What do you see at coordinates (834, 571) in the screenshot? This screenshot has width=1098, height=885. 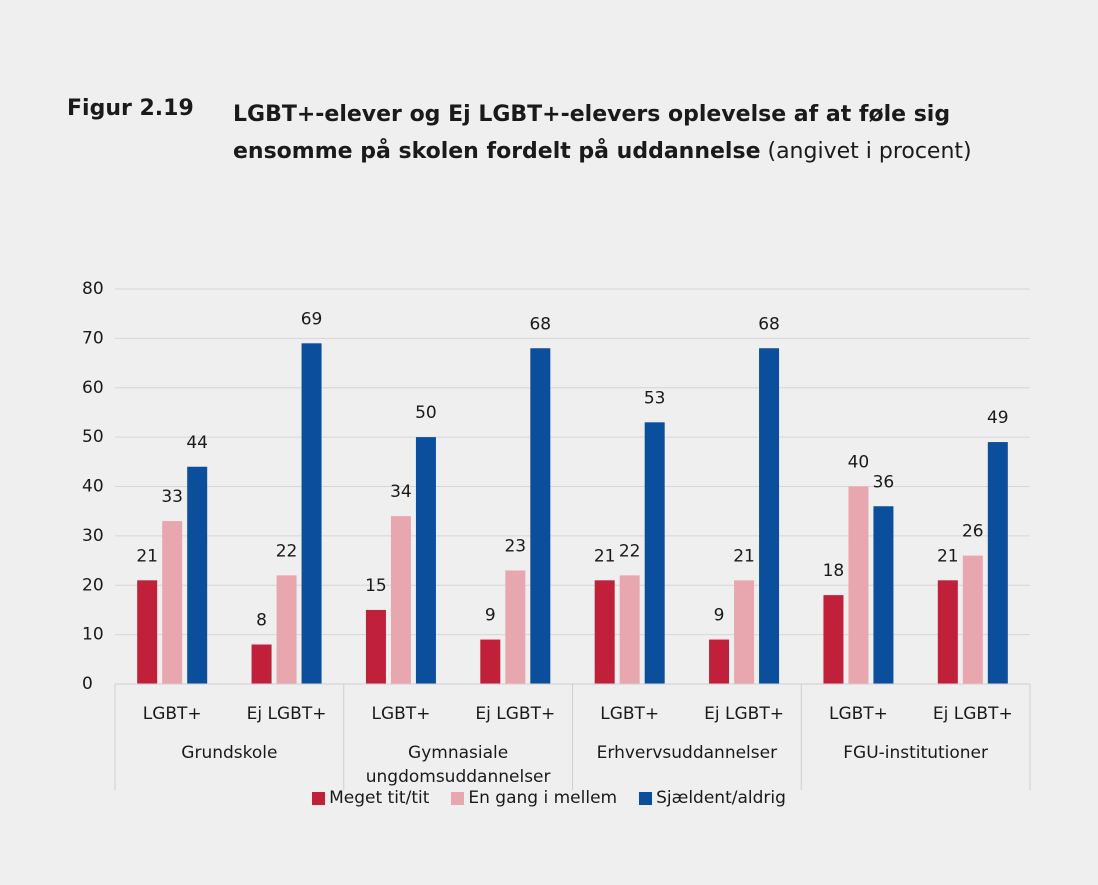 I see `value-label: 18` at bounding box center [834, 571].